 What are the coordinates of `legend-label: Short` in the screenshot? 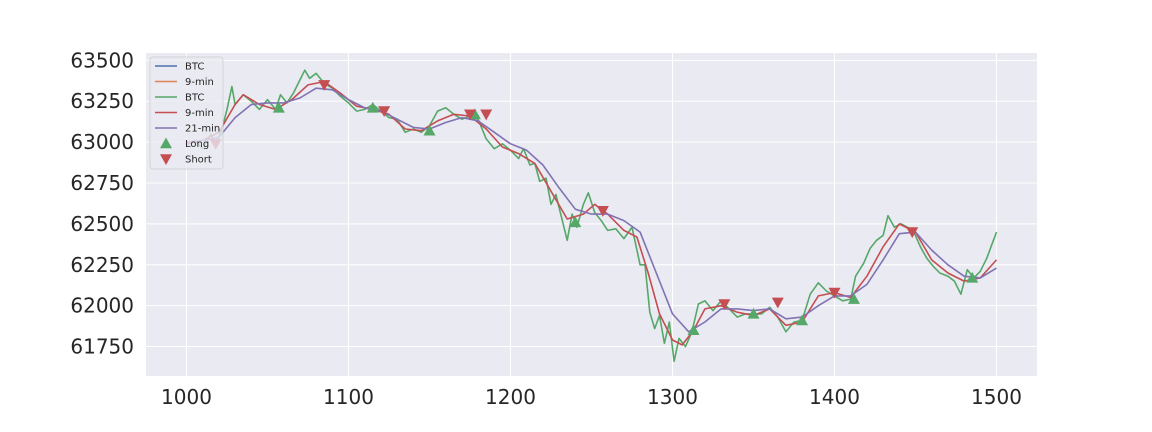 It's located at (198, 160).